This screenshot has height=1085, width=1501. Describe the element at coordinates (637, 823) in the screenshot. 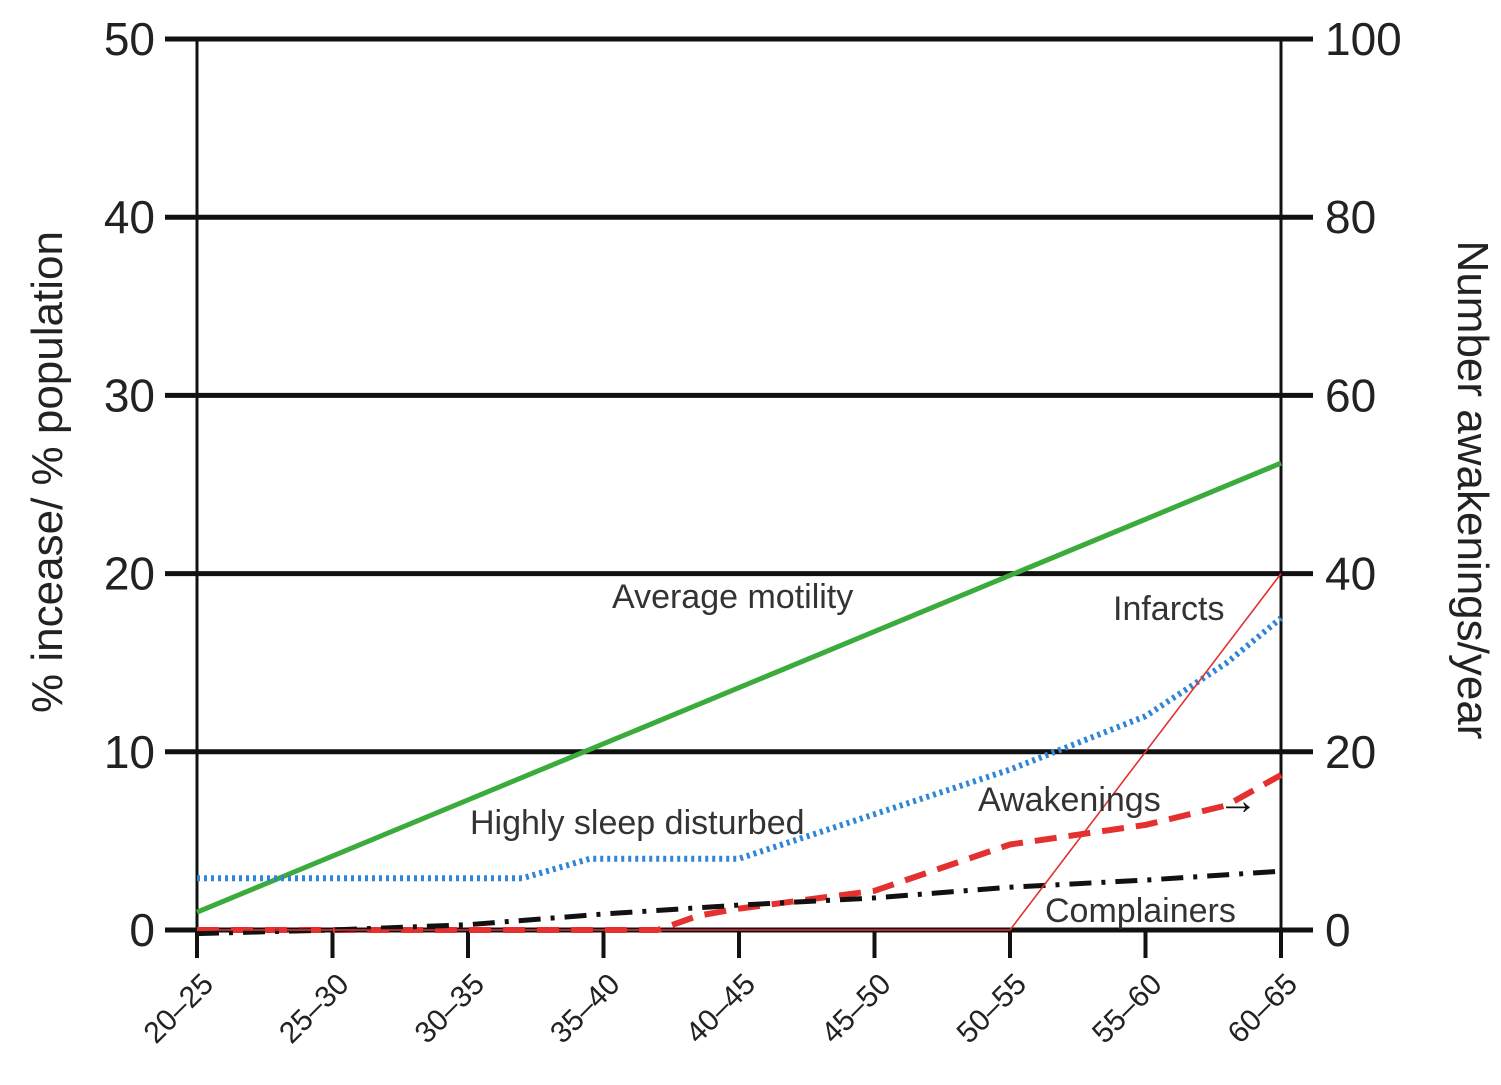

I see `annotation-highly-sleep-disturbed: Highly sleep disturbed` at that location.